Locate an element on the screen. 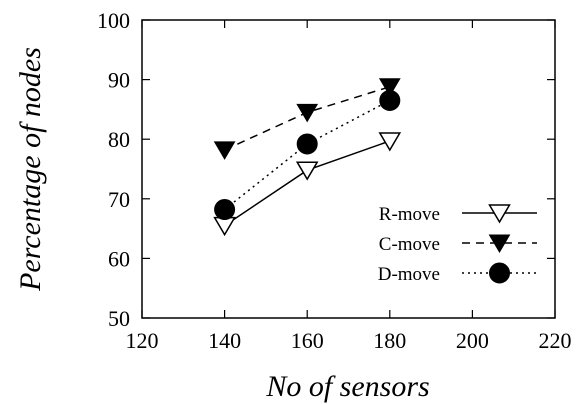 The width and height of the screenshot is (583, 404). legend-marker-c-move is located at coordinates (499, 243).